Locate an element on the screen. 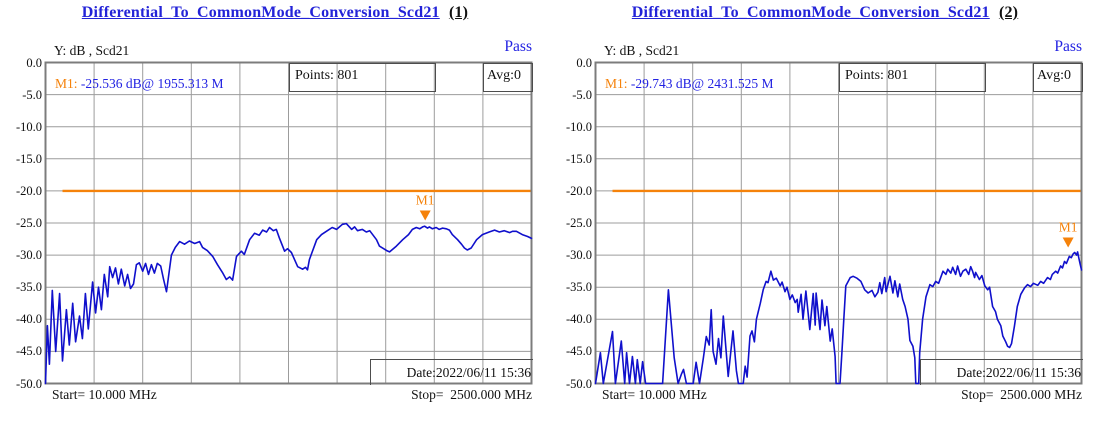 The image size is (1100, 424). marker-readout-value: -25.536 dB@ 1955.313 M is located at coordinates (150, 83).